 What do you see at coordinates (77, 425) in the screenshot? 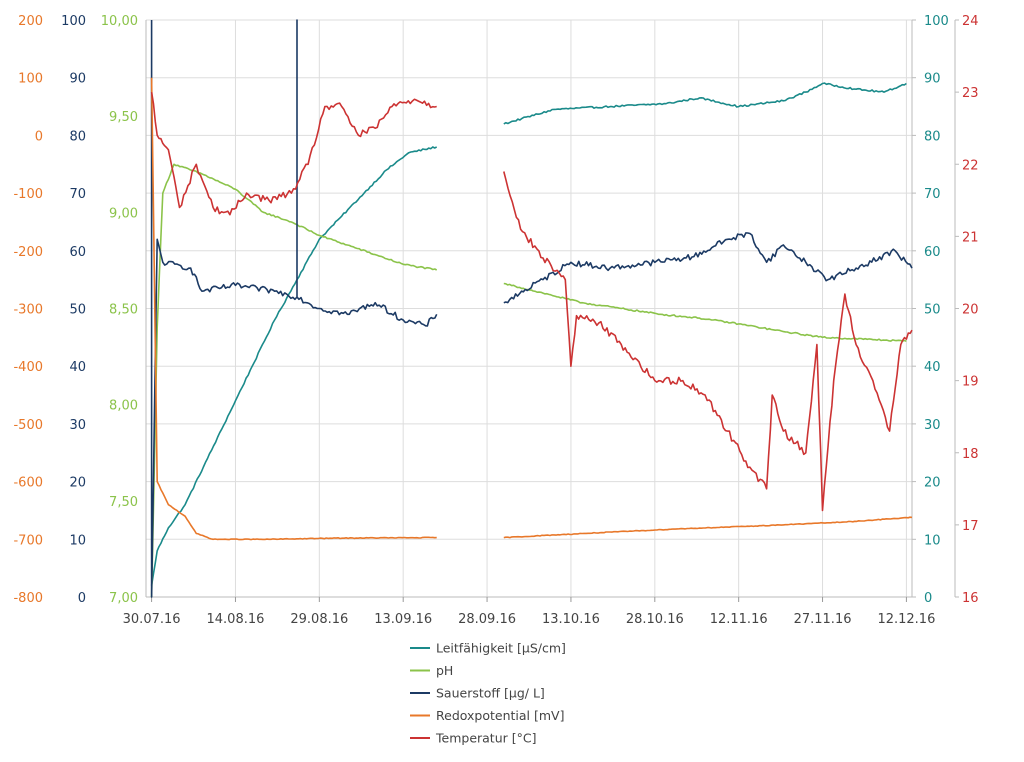
I see `oxygen-tick-label: 30` at bounding box center [77, 425].